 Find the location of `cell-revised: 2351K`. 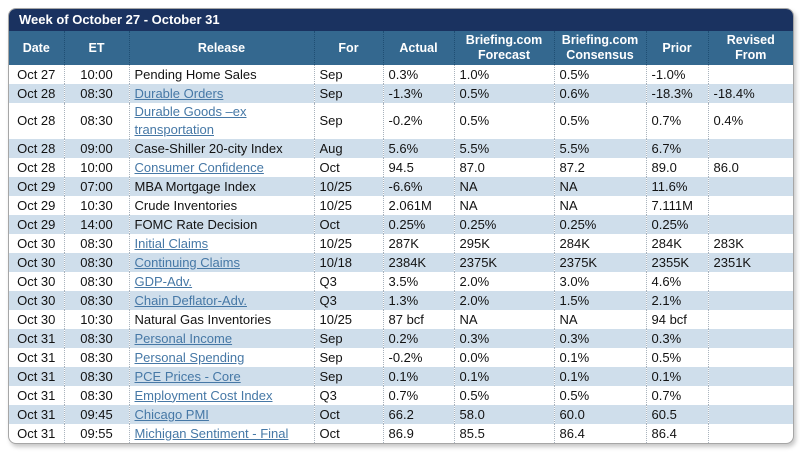

cell-revised: 2351K is located at coordinates (750, 262).